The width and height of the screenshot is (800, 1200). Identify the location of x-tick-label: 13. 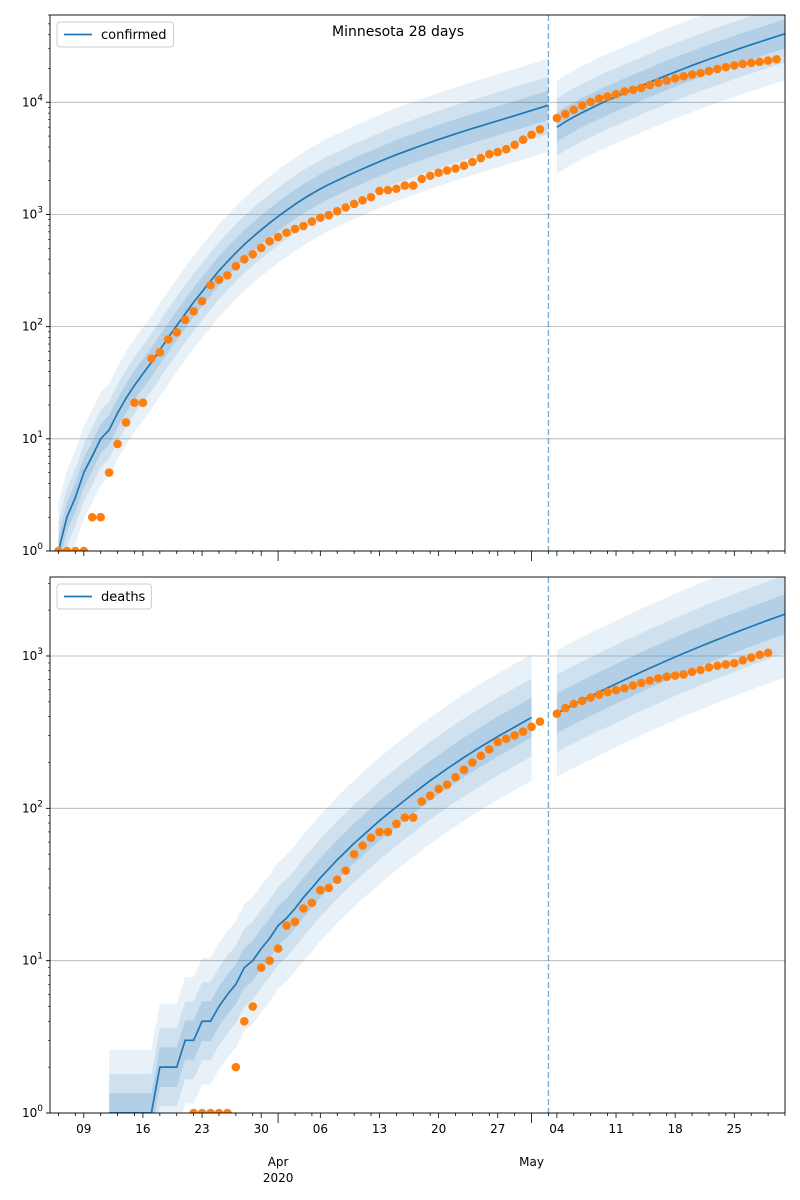
(379, 1129).